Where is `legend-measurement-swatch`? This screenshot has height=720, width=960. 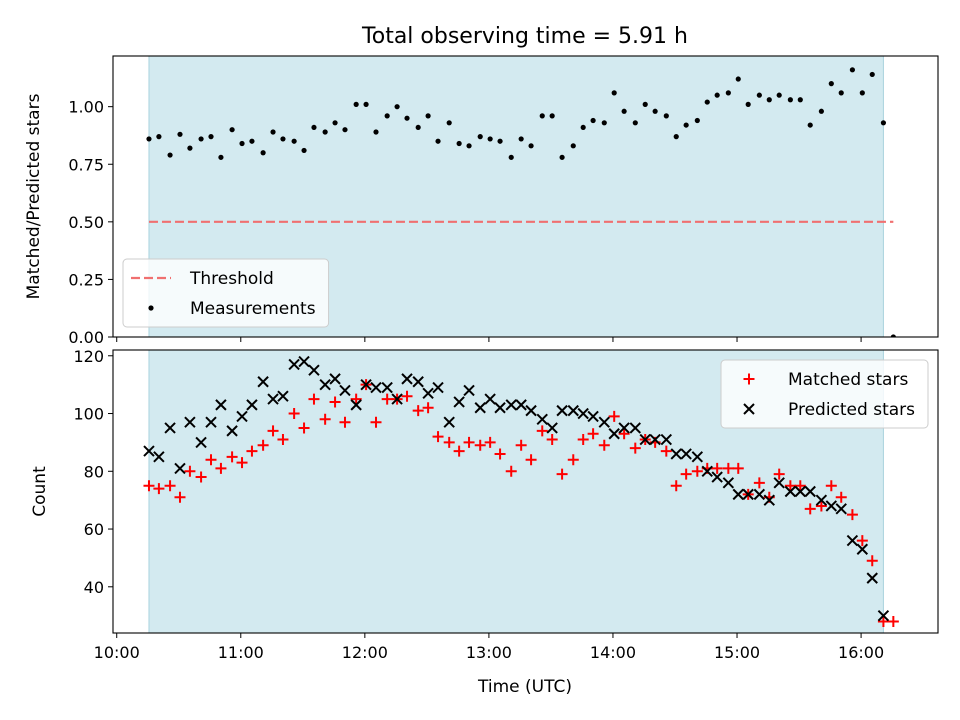
legend-measurement-swatch is located at coordinates (151, 308).